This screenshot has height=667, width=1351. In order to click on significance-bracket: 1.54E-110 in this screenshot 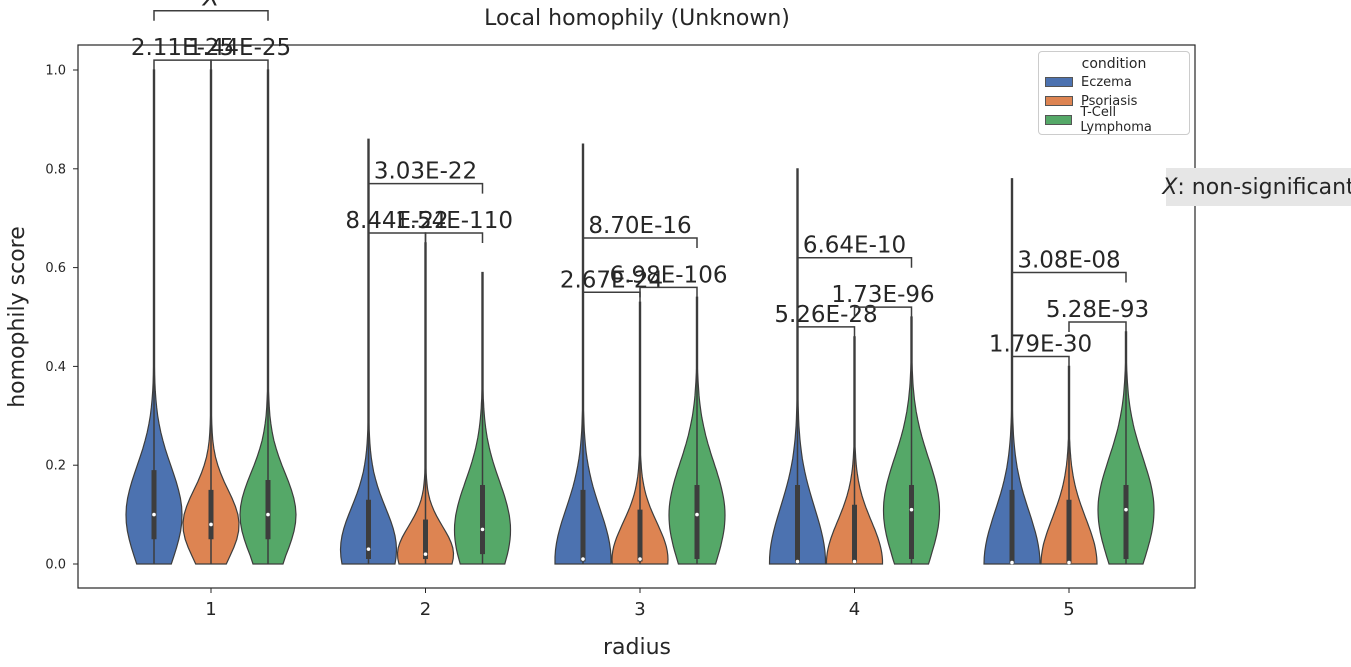, I will do `click(454, 226)`.